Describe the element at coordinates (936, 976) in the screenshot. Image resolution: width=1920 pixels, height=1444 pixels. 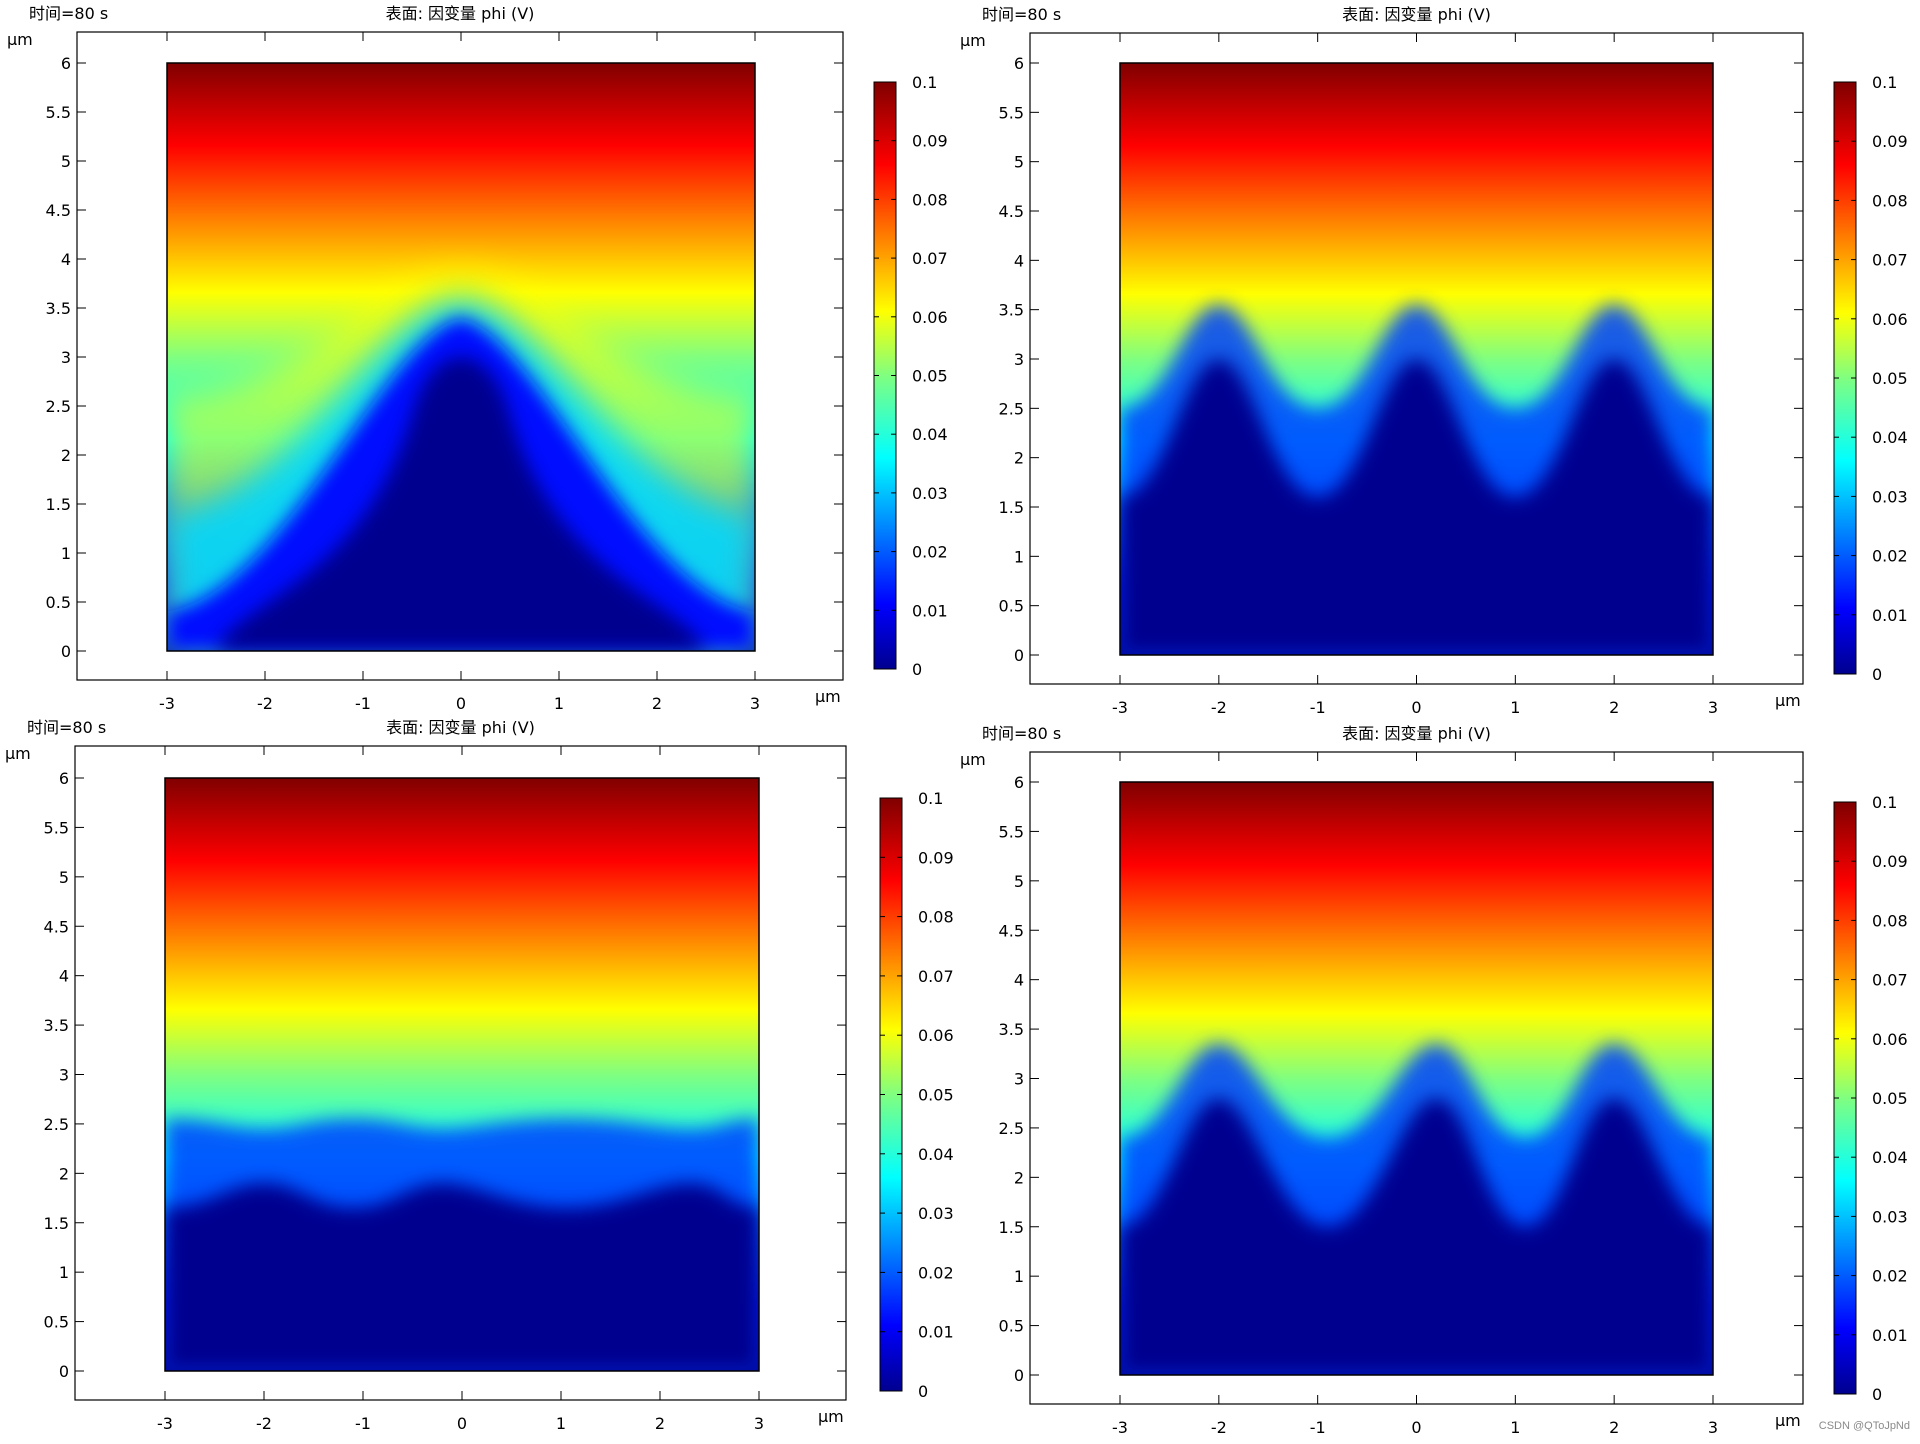
I see `colorbar-tick-label: 0.07` at that location.